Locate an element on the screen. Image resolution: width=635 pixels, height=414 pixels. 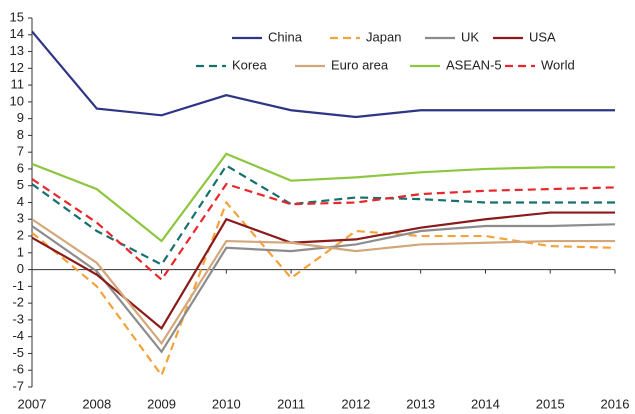
x-tick-label: 2012 is located at coordinates (355, 403).